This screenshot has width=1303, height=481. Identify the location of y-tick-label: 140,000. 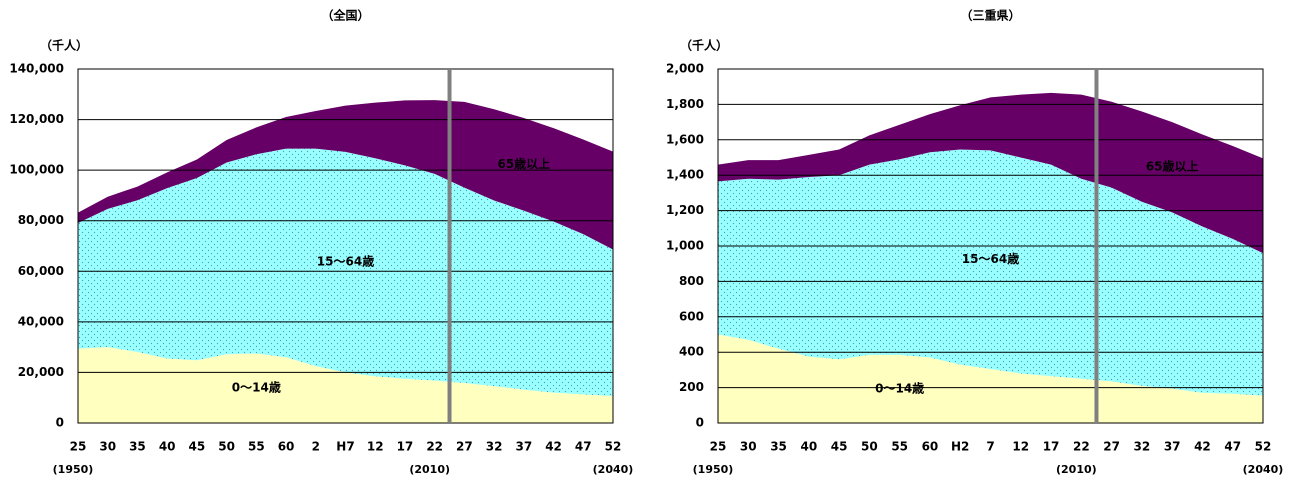
(36, 69).